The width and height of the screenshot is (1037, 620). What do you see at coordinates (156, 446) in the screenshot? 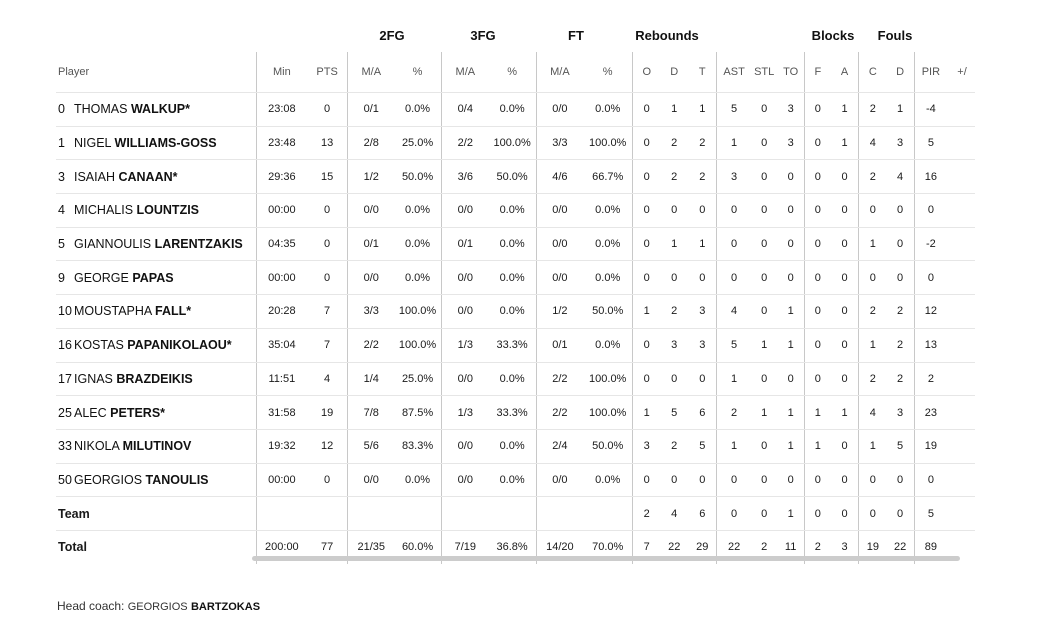
I see `player-name: 33 NIKOLA MILUTINOV` at bounding box center [156, 446].